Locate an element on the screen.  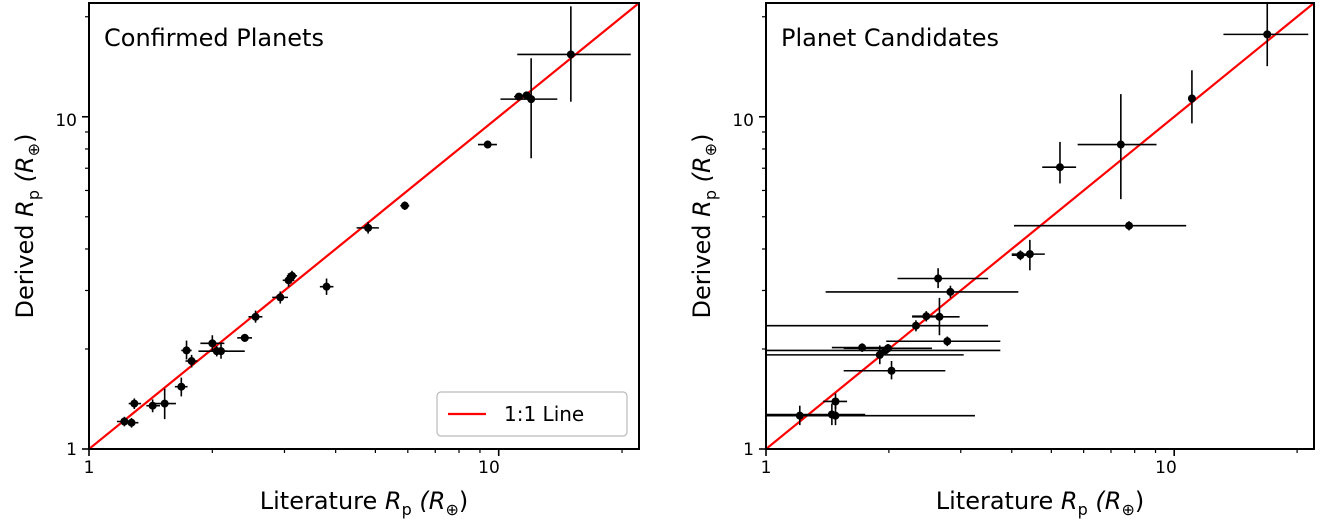
panel-title: Planet Candidates is located at coordinates (890, 38).